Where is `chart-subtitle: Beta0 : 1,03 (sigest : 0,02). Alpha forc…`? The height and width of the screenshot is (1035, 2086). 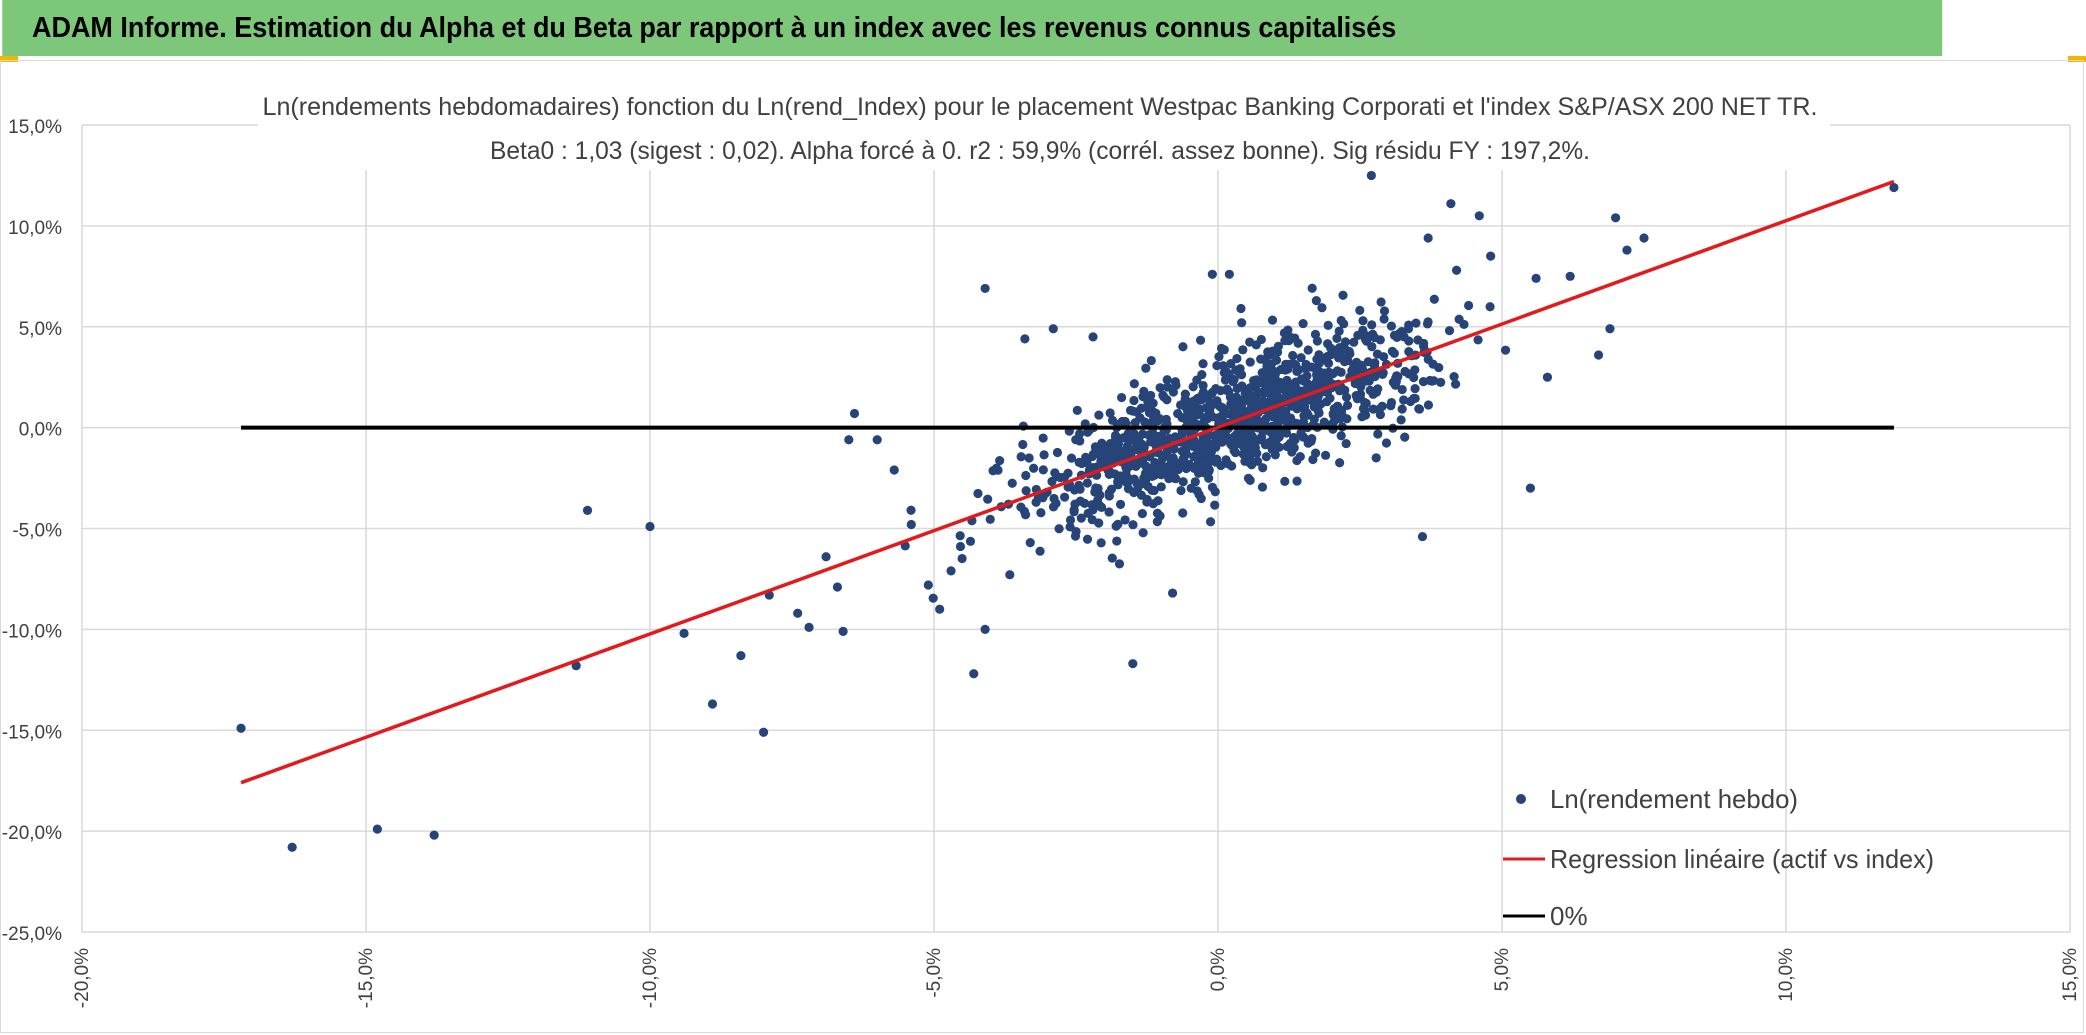 chart-subtitle: Beta0 : 1,03 (sigest : 0,02). Alpha forc… is located at coordinates (1040, 151).